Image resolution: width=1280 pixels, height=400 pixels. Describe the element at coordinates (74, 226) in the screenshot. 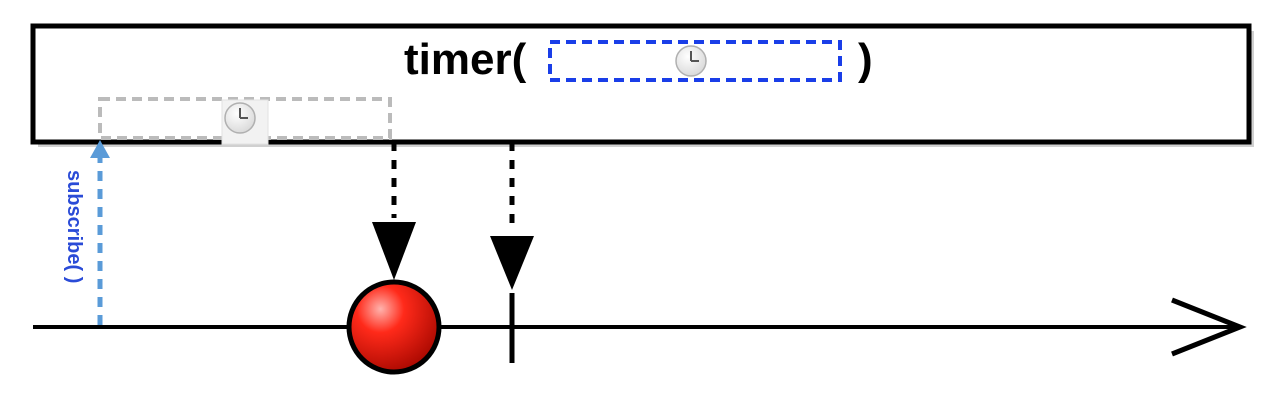

I see `subscribe-label: subscribe( )` at that location.